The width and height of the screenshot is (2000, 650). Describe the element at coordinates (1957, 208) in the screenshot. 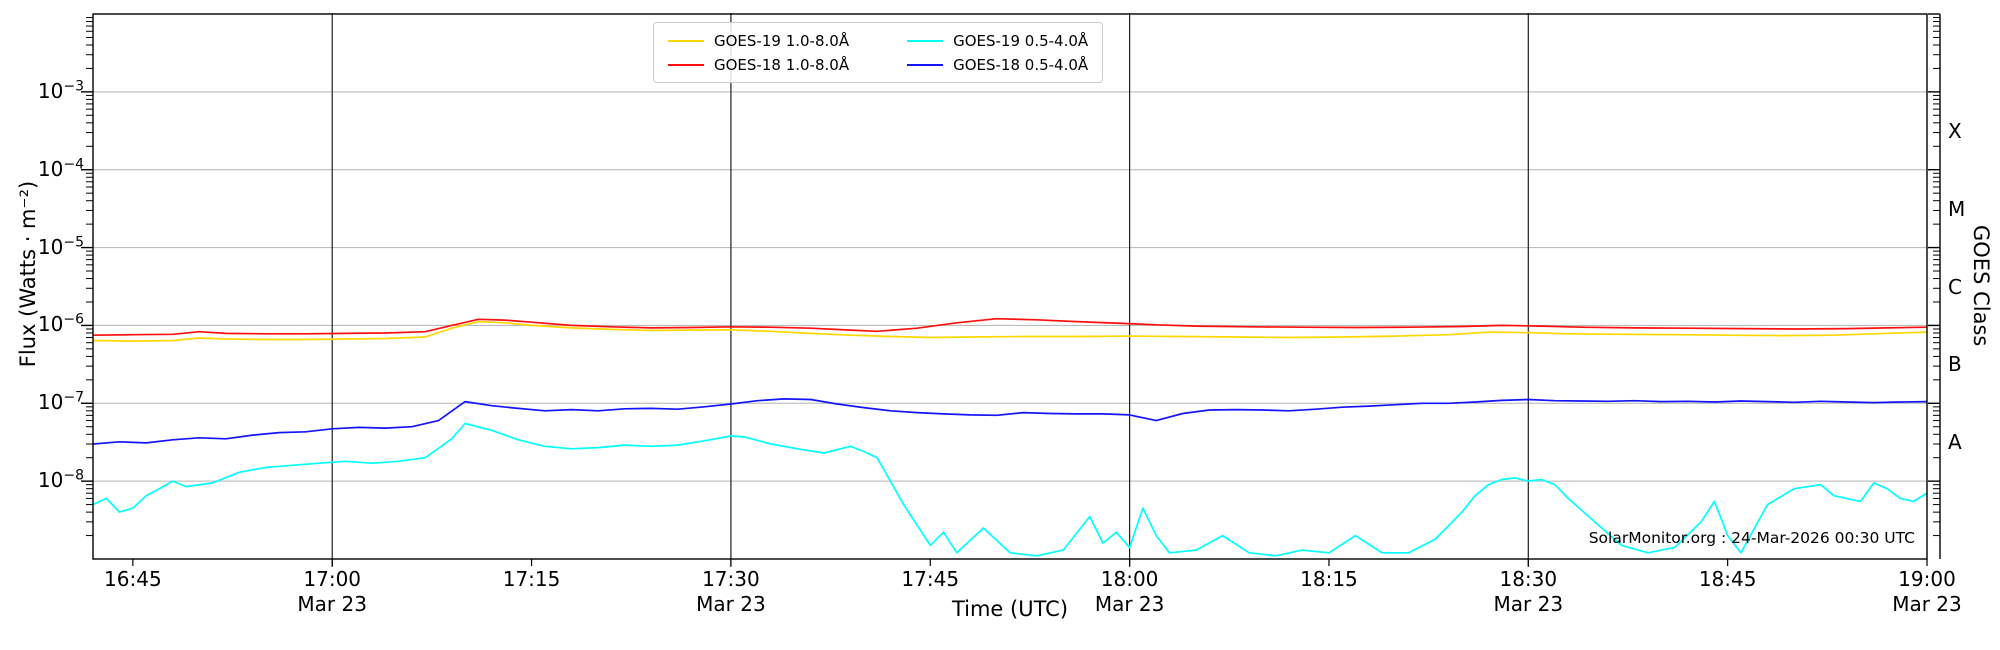

I see `goes-class-label: M` at that location.